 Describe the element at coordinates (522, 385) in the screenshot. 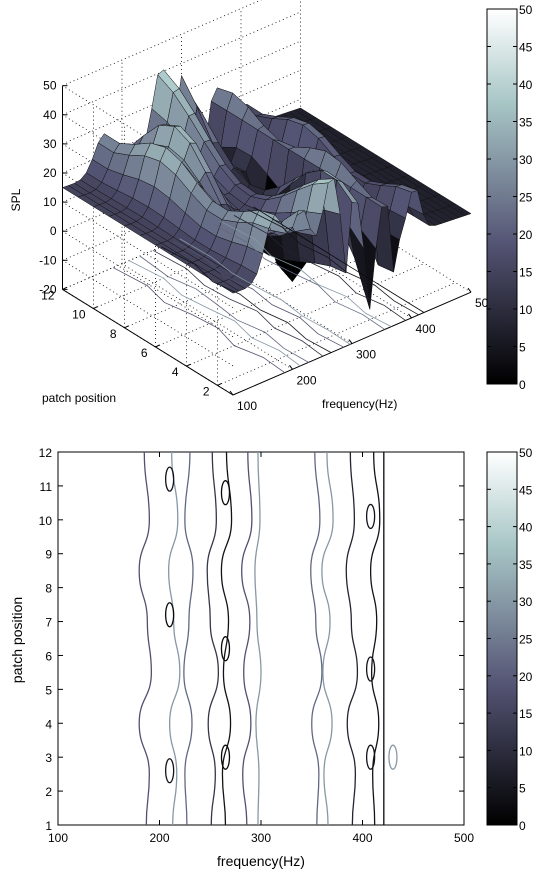

I see `colorbar-tick-label: 0` at that location.